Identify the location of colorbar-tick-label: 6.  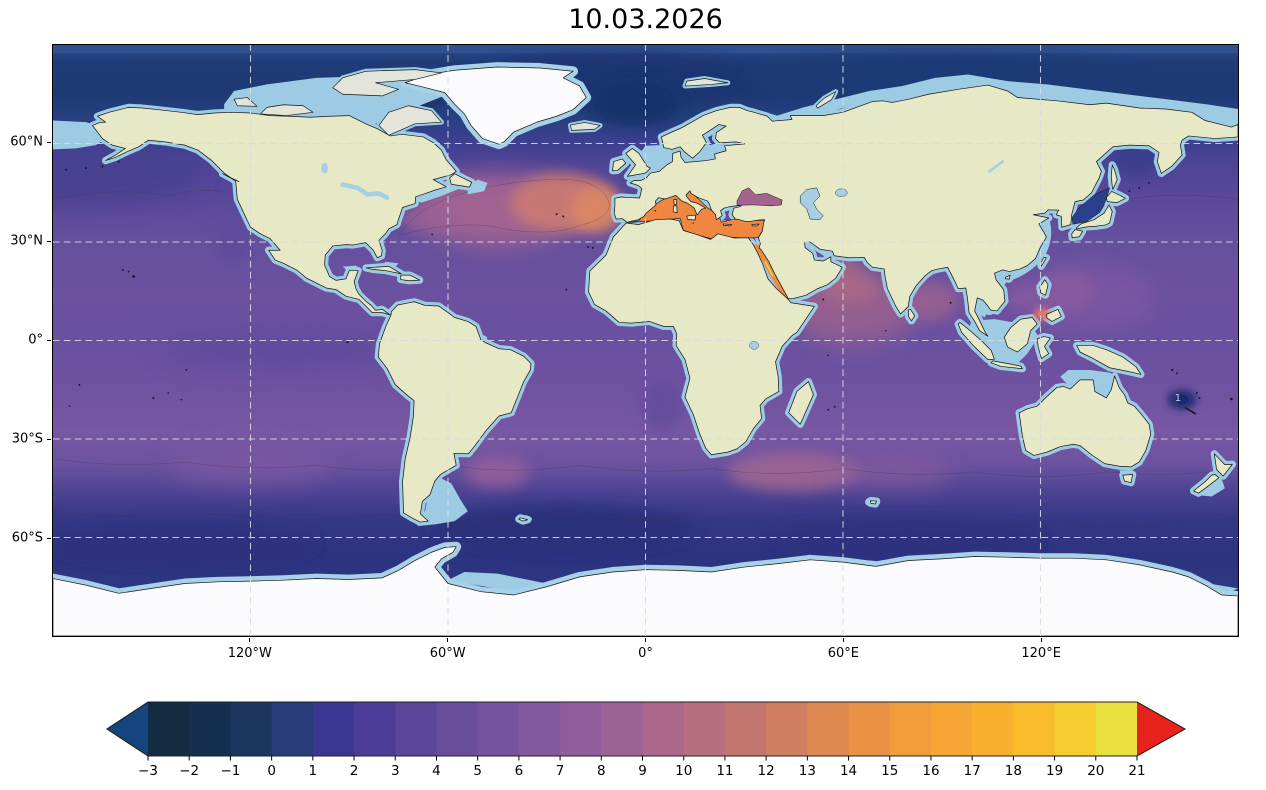
(519, 771).